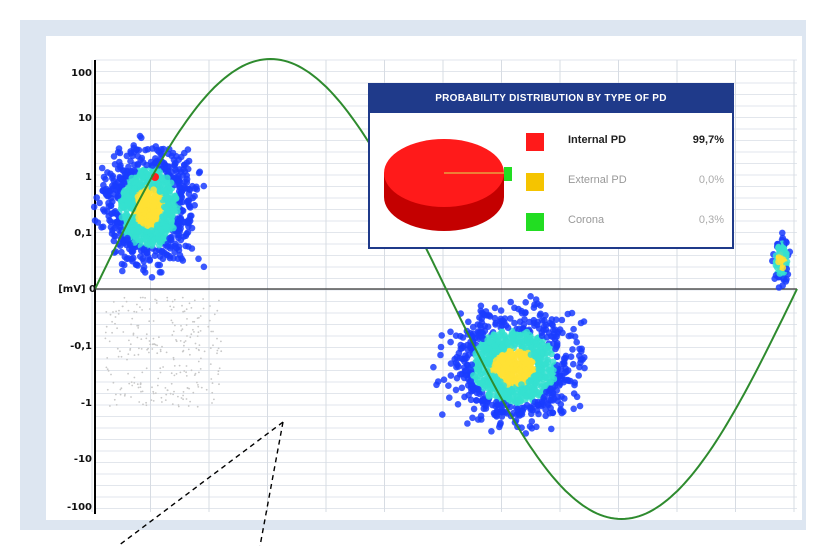 This screenshot has width=822, height=546. Describe the element at coordinates (271, 483) in the screenshot. I see `callout-line` at that location.